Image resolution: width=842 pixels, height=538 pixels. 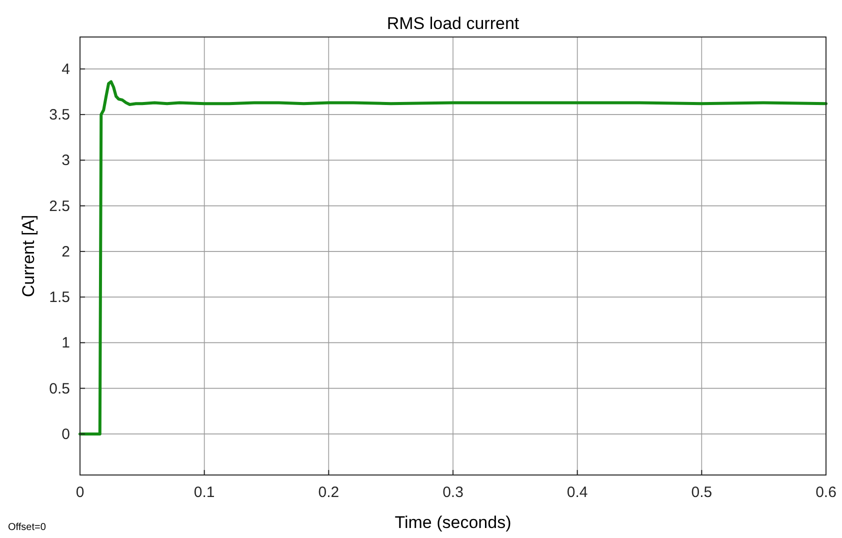 I want to click on x-tick-label: 0.1, so click(x=204, y=492).